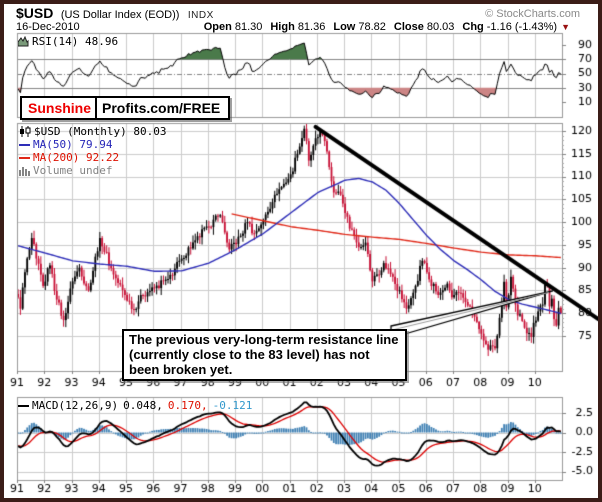 This screenshot has width=602, height=502. I want to click on close-value: 80.03, so click(440, 27).